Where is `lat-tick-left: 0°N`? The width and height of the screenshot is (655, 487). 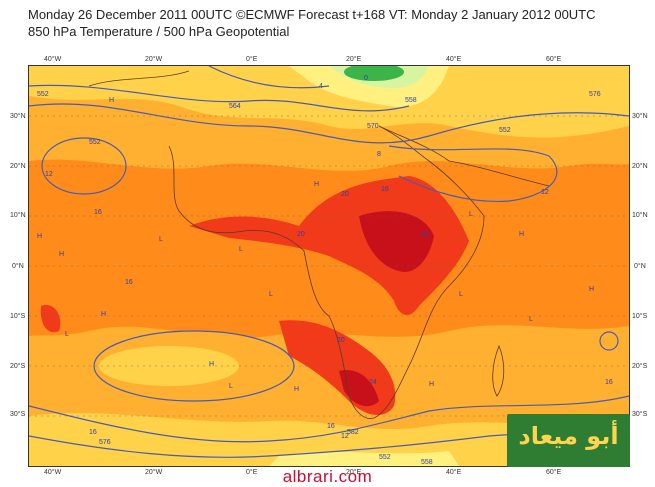
lat-tick-left: 0°N is located at coordinates (18, 266).